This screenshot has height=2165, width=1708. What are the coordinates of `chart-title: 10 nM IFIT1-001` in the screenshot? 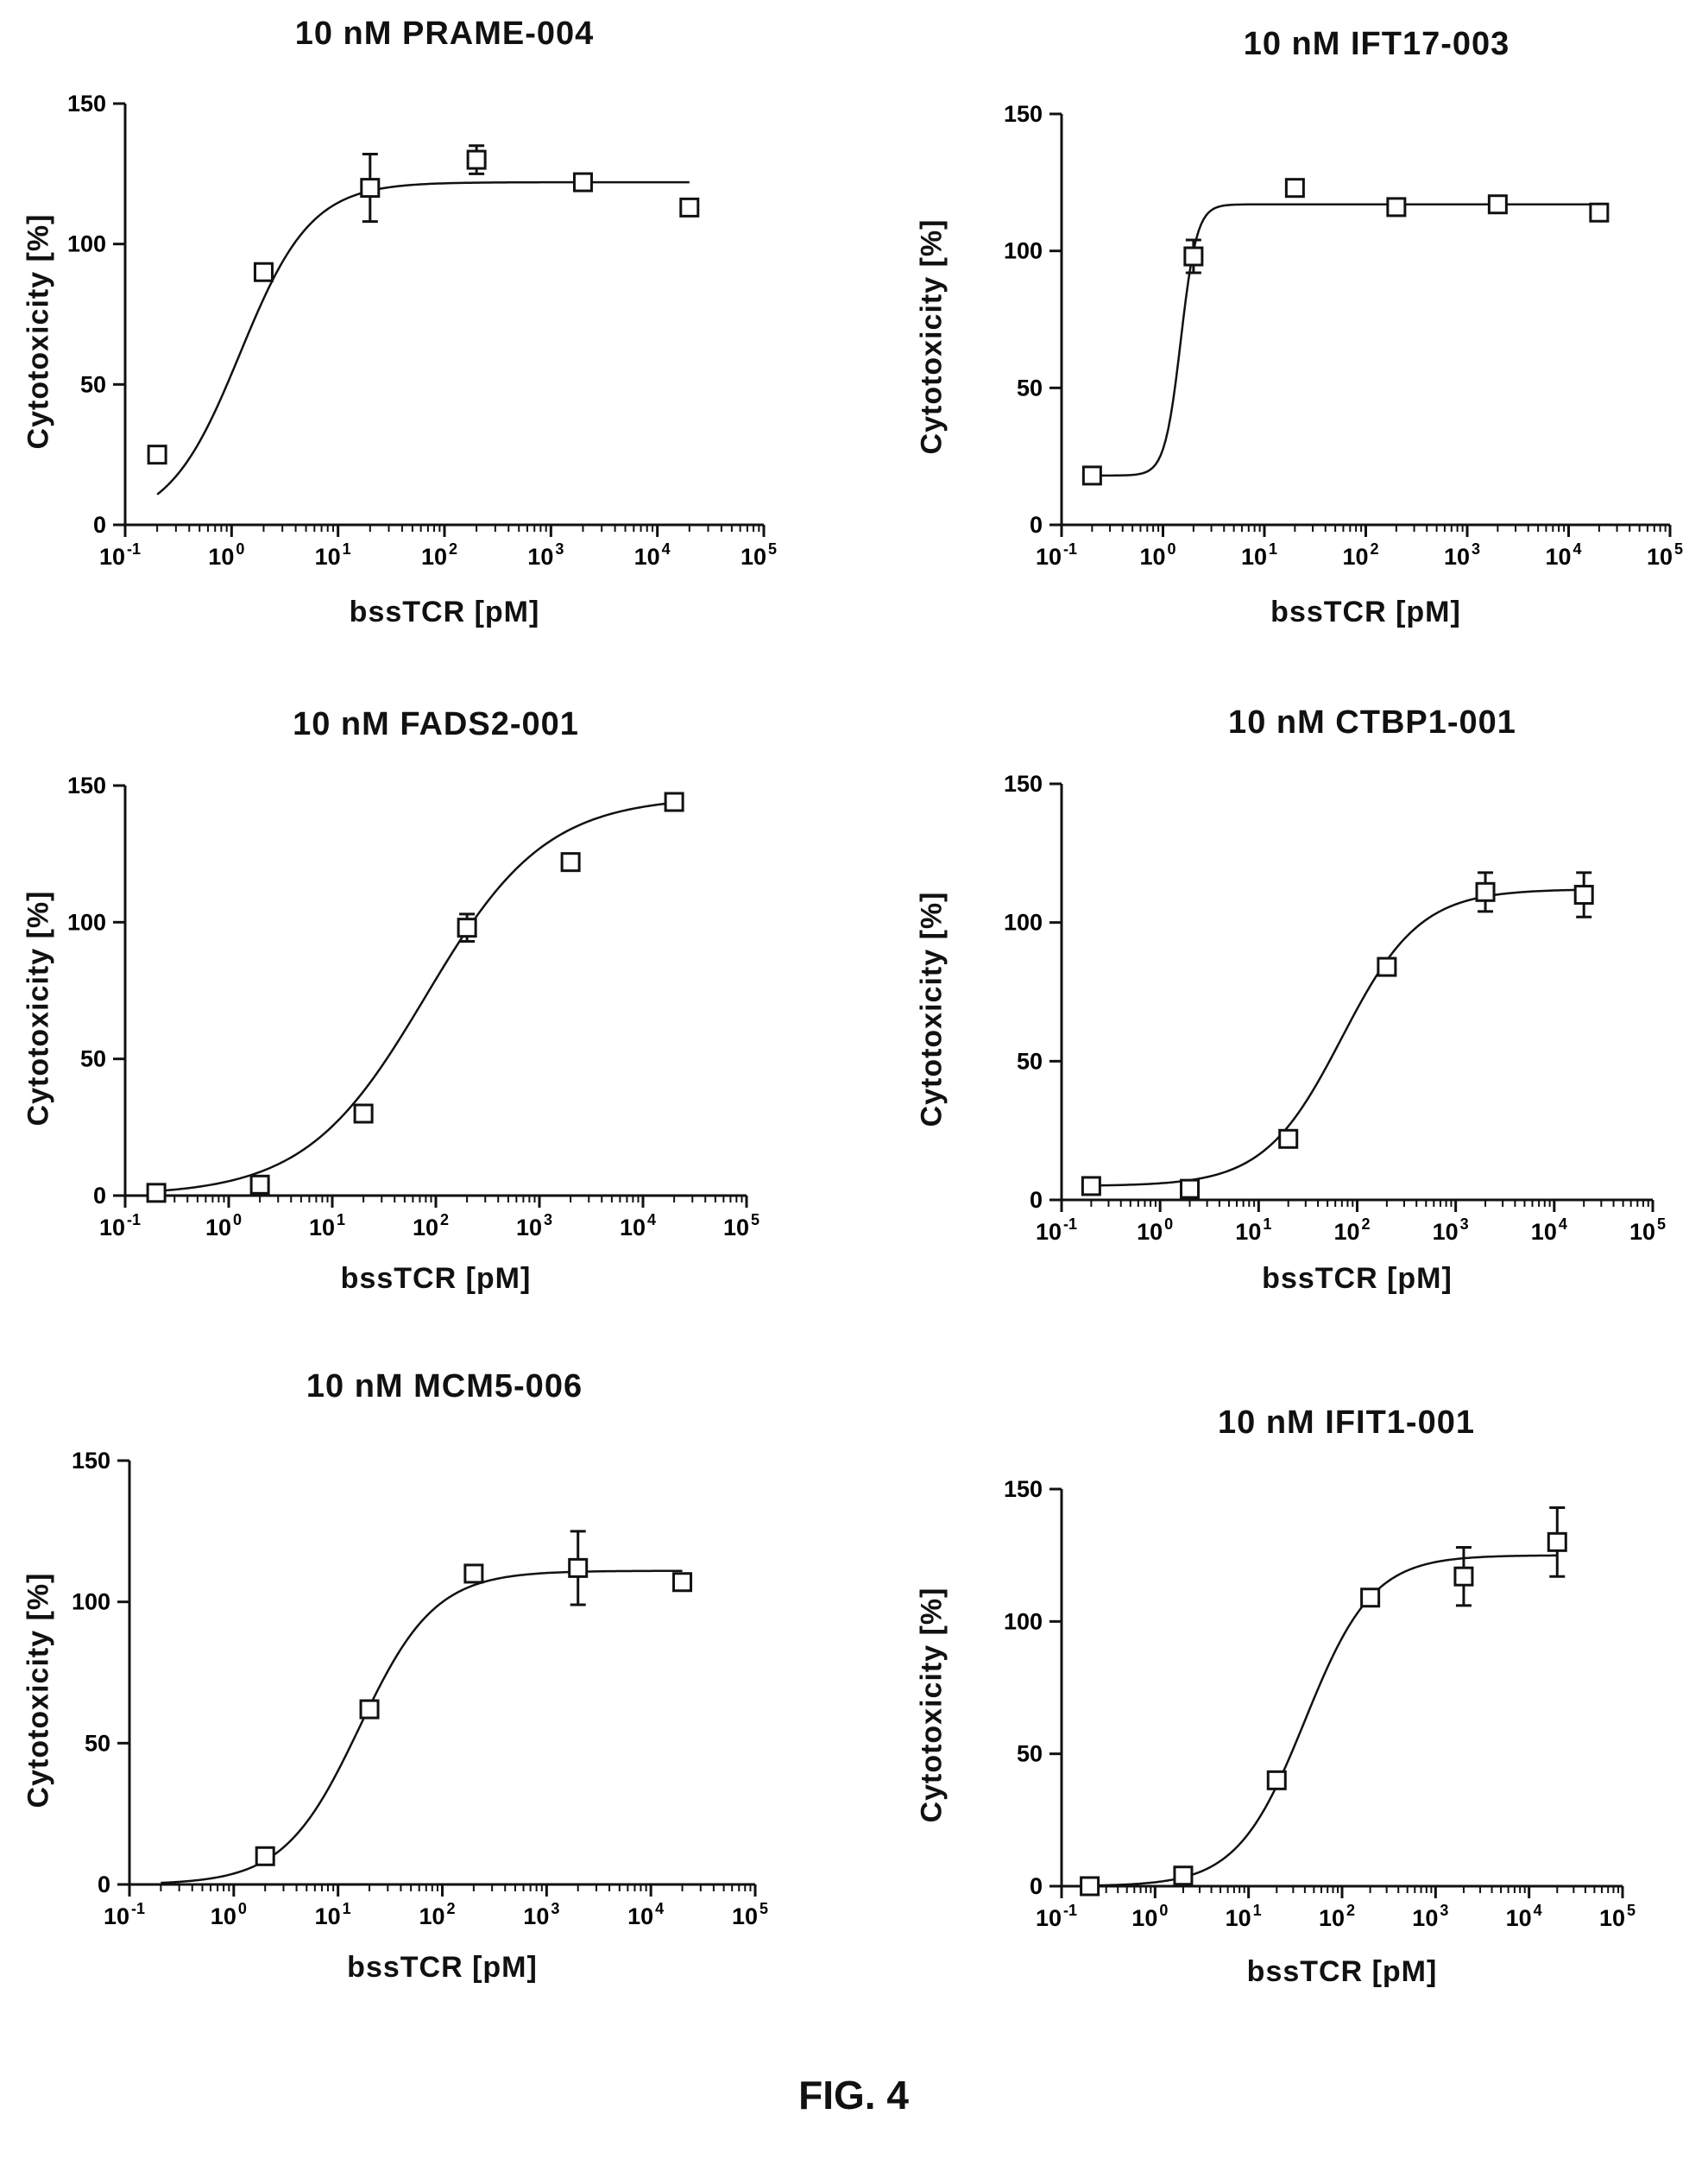 It's located at (1346, 1422).